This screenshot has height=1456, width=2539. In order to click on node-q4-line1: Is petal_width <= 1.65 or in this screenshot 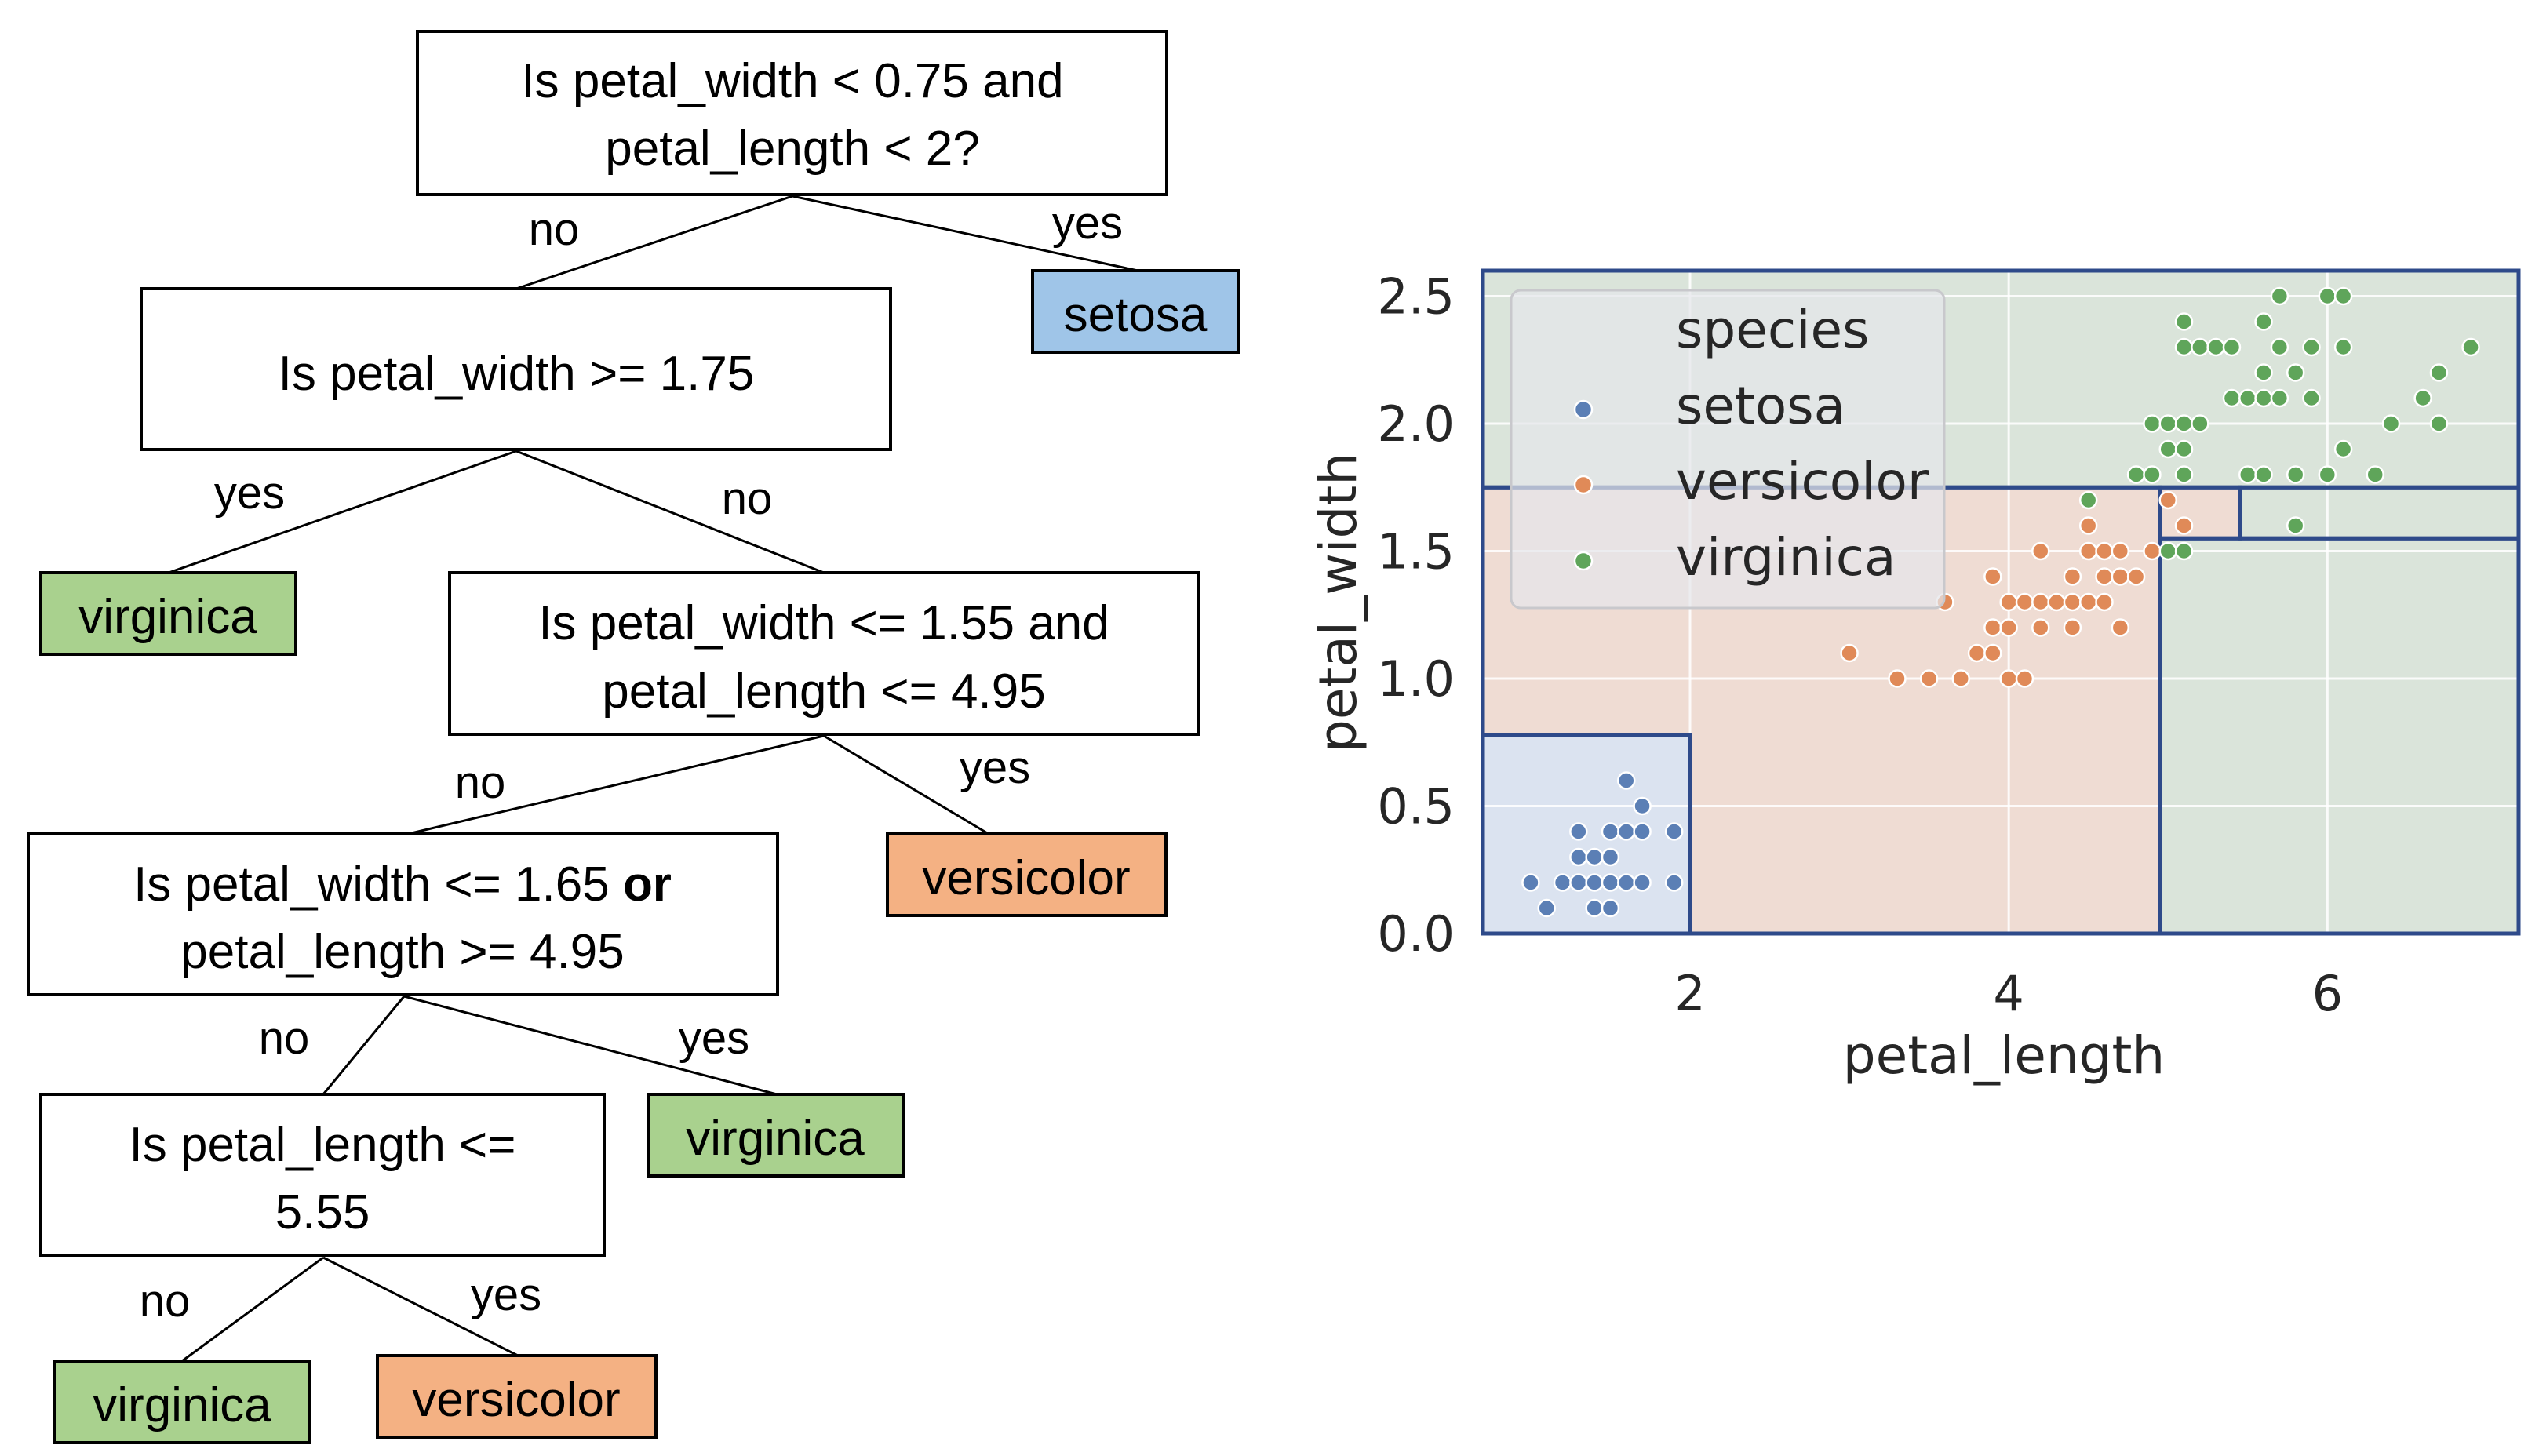, I will do `click(402, 884)`.